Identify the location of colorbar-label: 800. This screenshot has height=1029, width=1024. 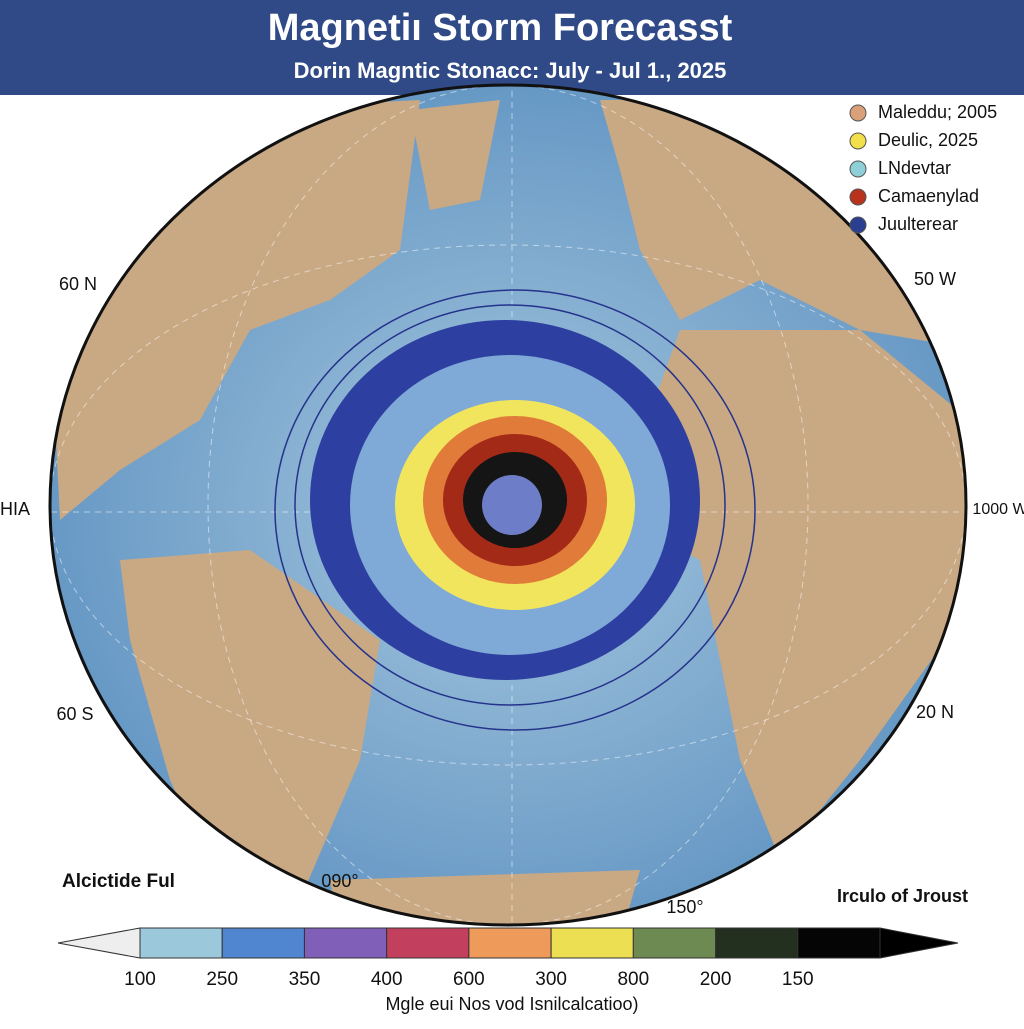
(633, 979).